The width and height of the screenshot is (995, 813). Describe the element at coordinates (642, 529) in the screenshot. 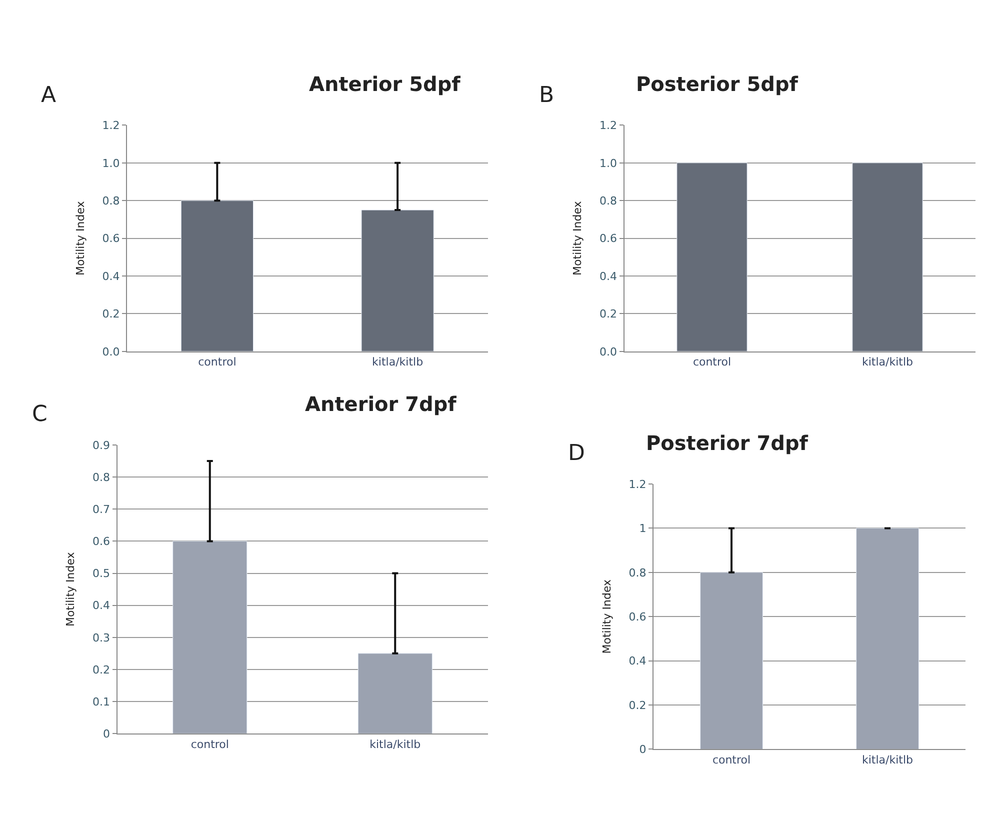

I see `y-tick-label: 1` at that location.